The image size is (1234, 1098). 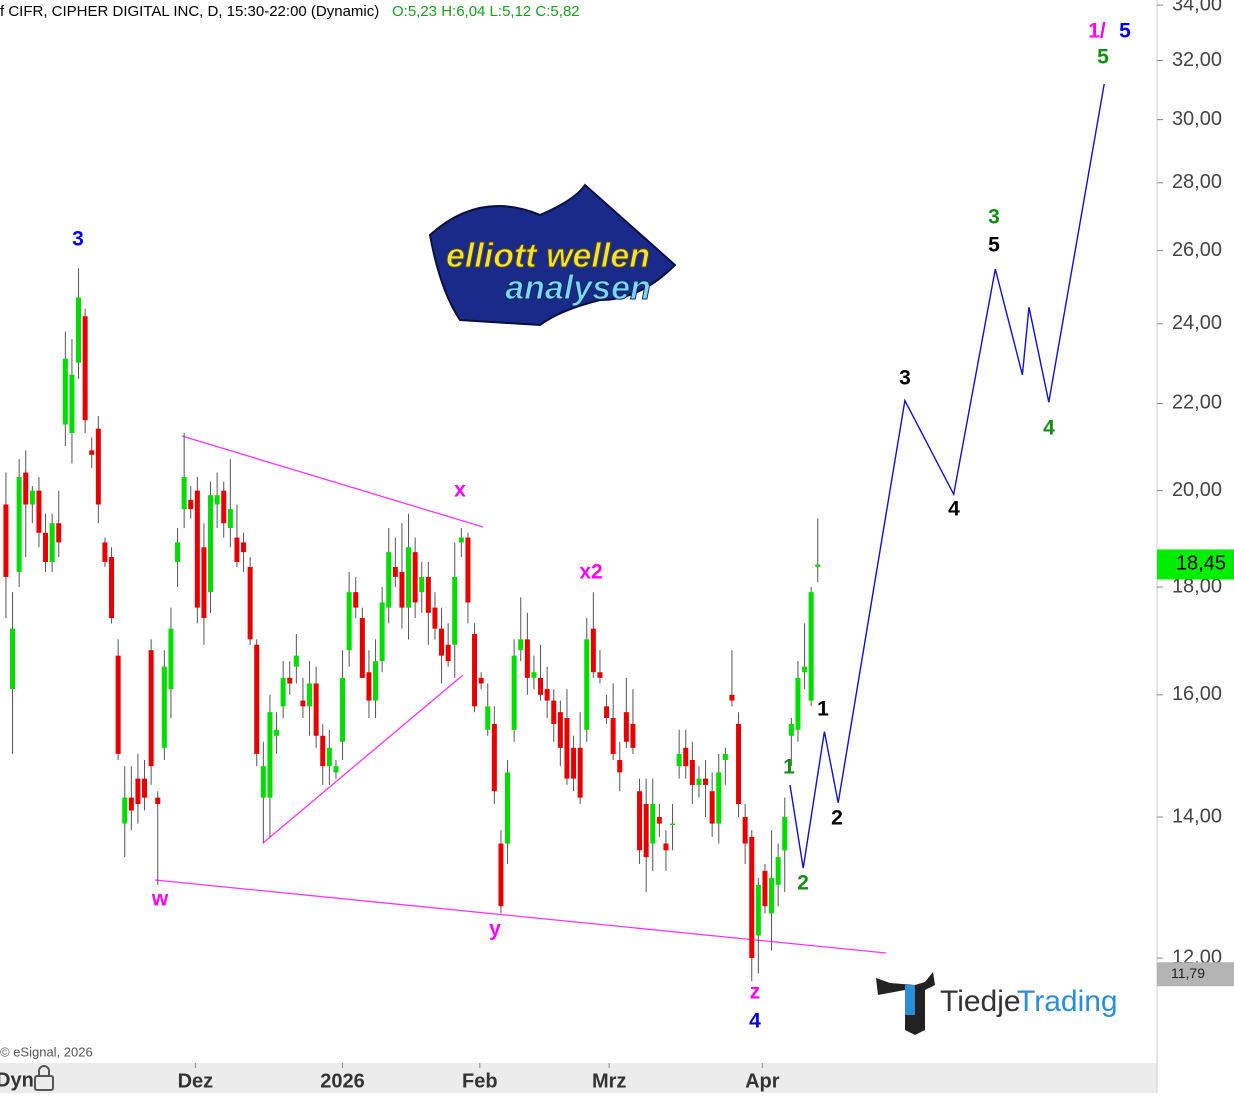 I want to click on y-tick-label: 24,00, so click(x=1197, y=323).